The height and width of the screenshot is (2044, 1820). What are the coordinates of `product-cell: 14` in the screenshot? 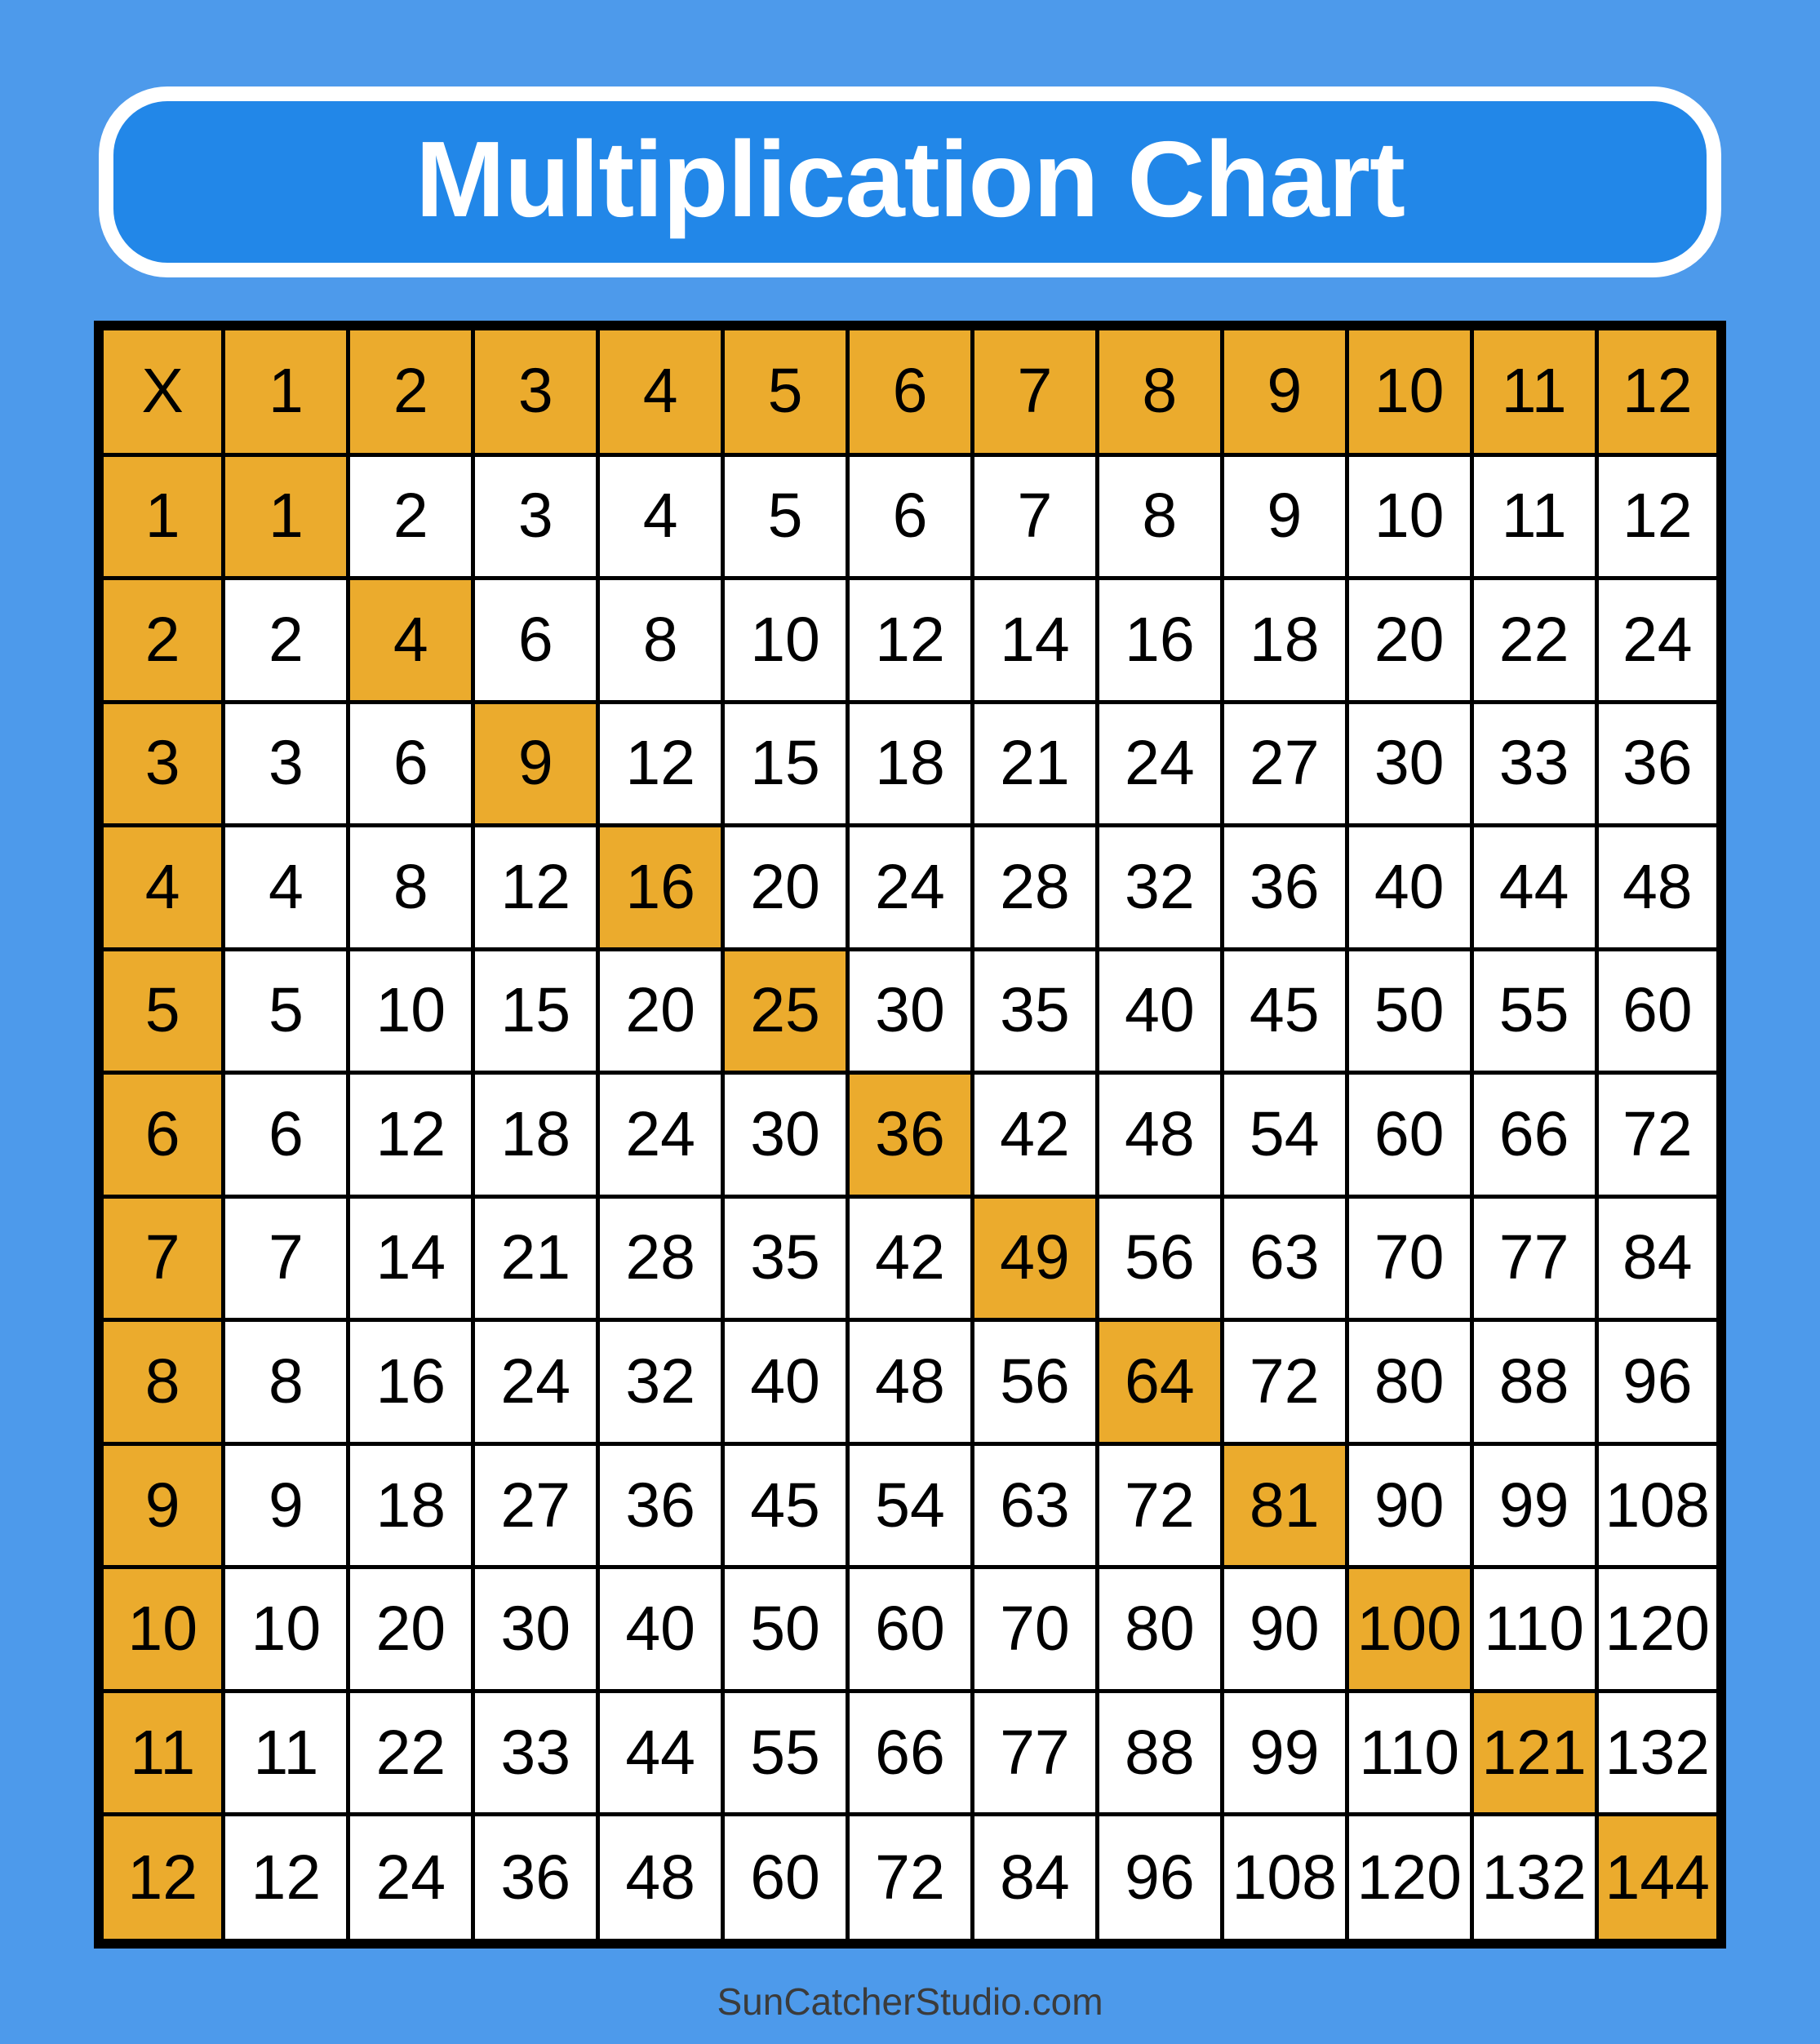 It's located at (1034, 640).